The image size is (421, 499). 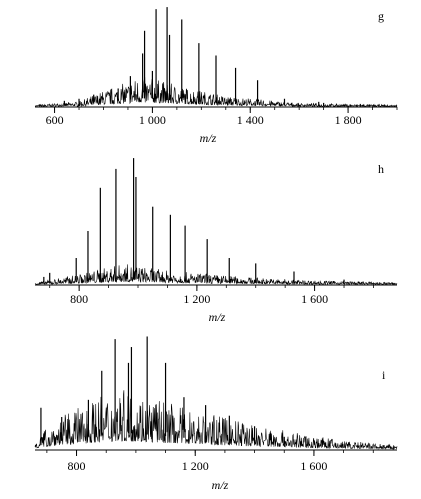 I want to click on x-tick-label: 1 400, so click(x=250, y=120).